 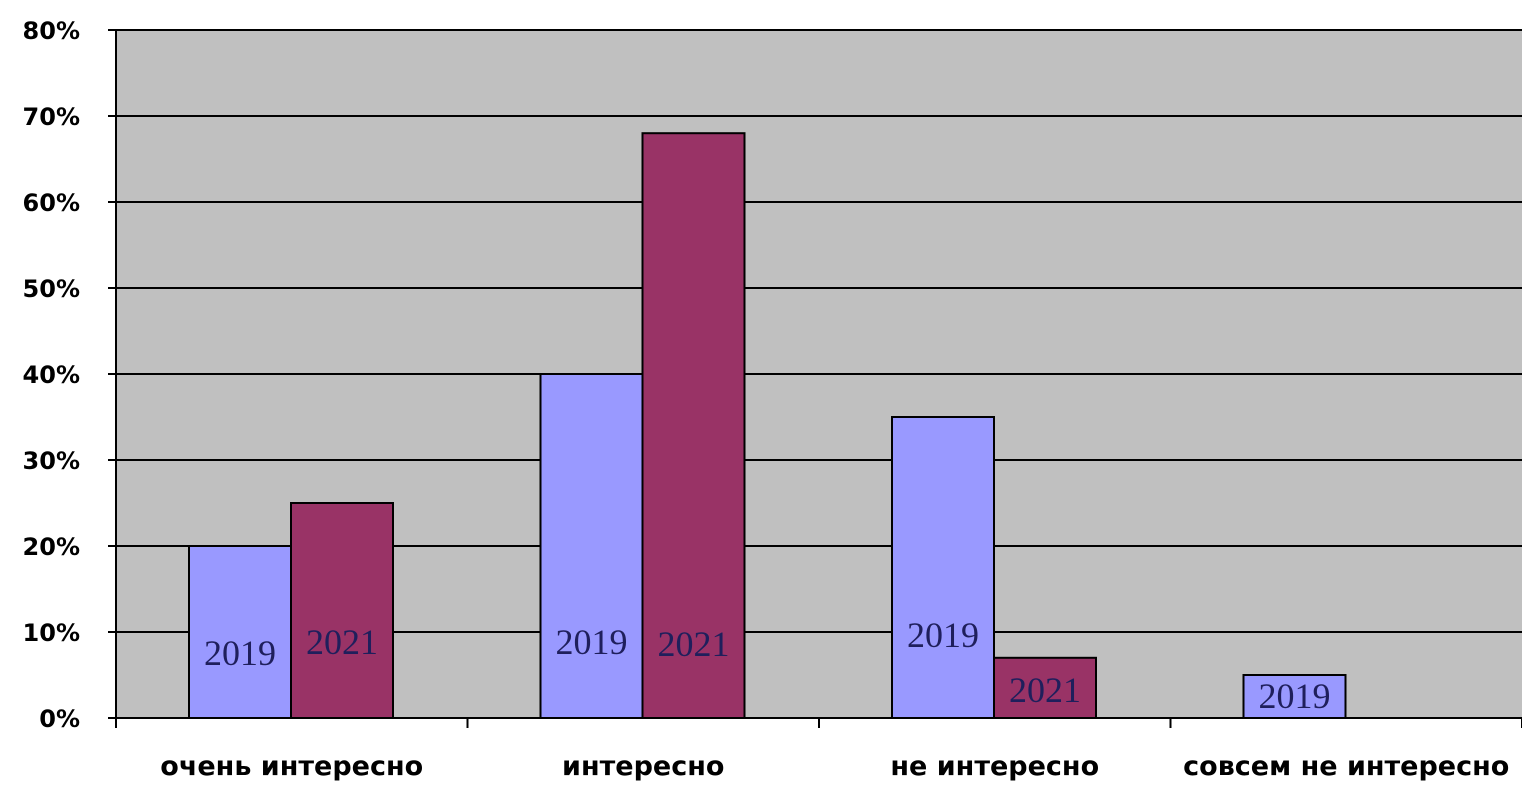 I want to click on y-tick-label: 70%, so click(x=51, y=117).